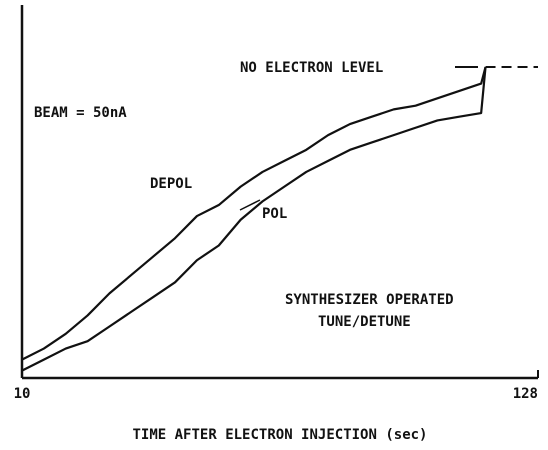 This screenshot has width=548, height=450. Describe the element at coordinates (525, 394) in the screenshot. I see `x-tick-label: 128` at that location.